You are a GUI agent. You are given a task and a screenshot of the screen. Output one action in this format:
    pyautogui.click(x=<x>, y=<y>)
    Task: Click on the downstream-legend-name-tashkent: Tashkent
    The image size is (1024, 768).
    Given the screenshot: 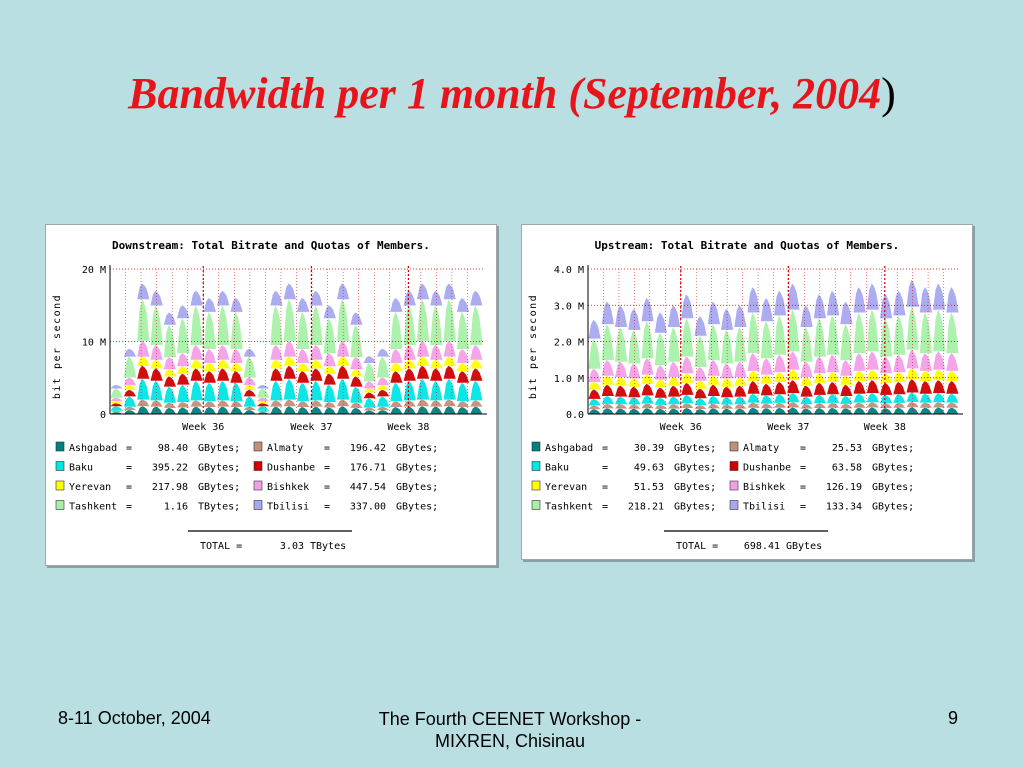 What is the action you would take?
    pyautogui.click(x=93, y=507)
    